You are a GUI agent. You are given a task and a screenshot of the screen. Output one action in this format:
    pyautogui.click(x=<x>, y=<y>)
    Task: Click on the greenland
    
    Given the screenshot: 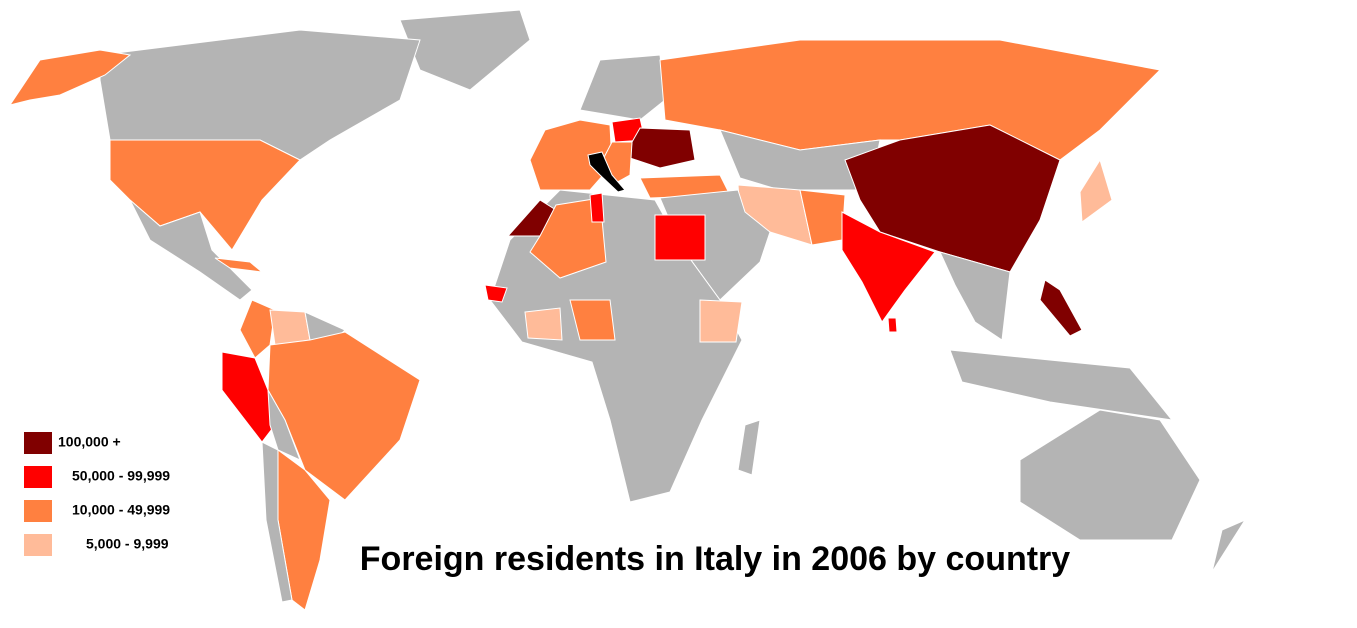 What is the action you would take?
    pyautogui.click(x=465, y=50)
    